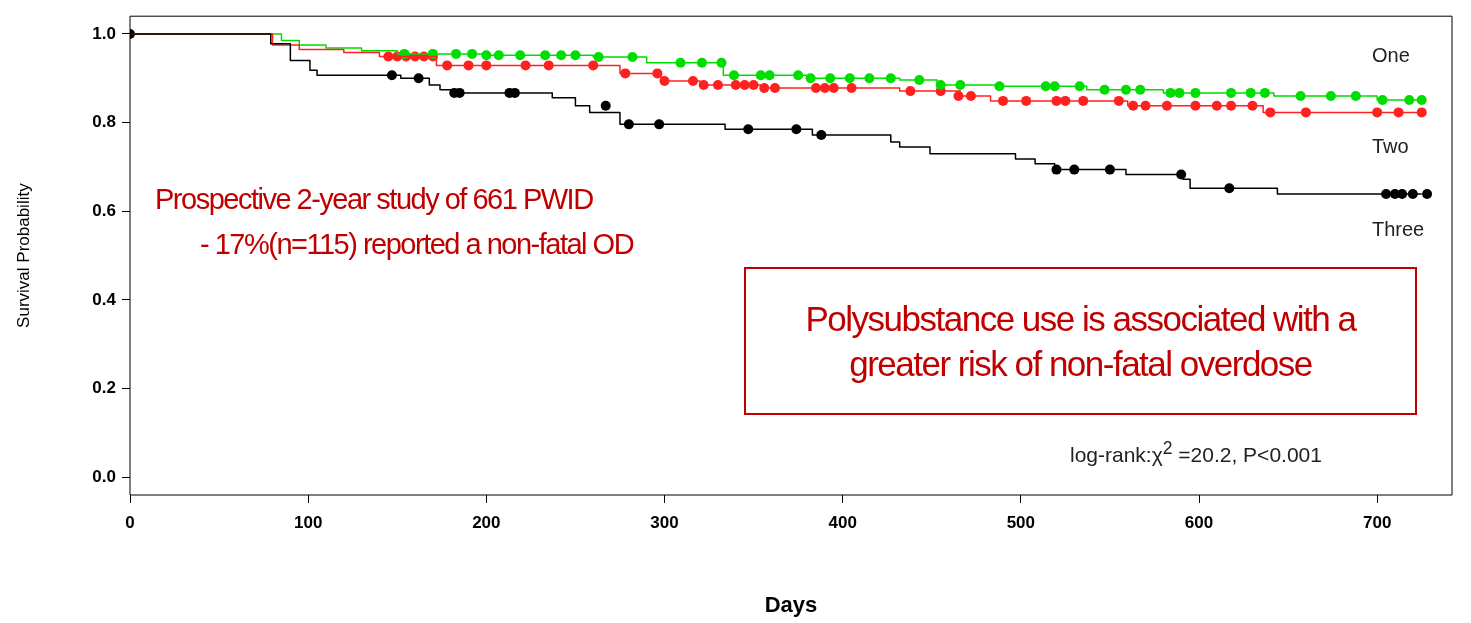  Describe the element at coordinates (104, 122) in the screenshot. I see `y-tick-label: 0.8` at that location.